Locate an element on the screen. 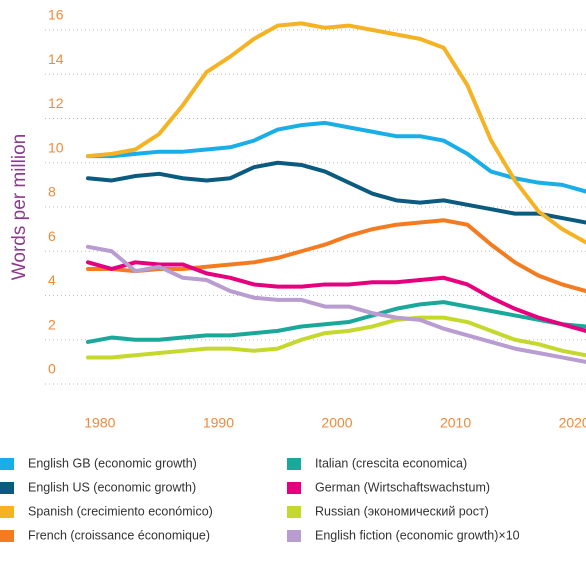 Image resolution: width=586 pixels, height=565 pixels. legend-label: English fiction (economic growth)×10 is located at coordinates (417, 535).